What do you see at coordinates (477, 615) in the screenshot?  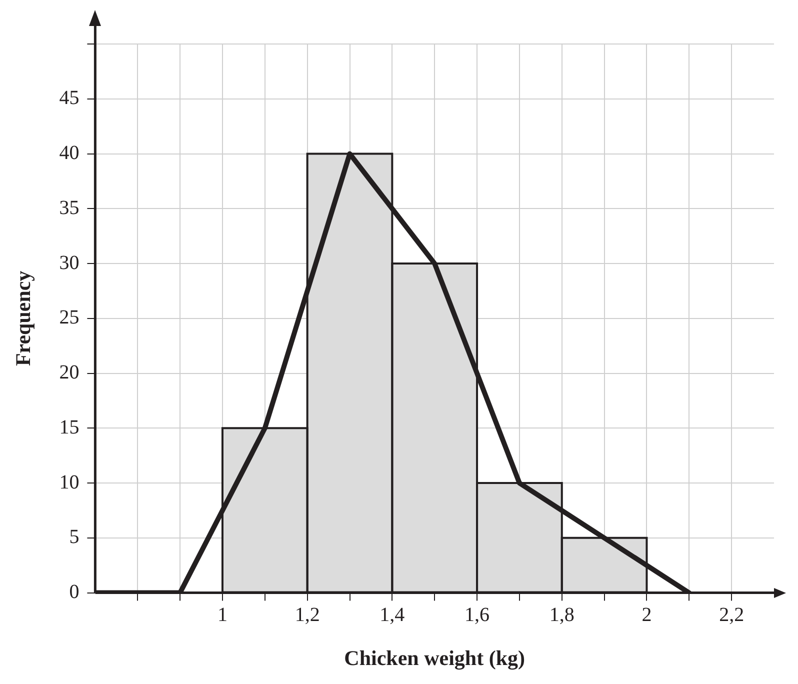 I see `x-tick-label: 1,6` at bounding box center [477, 615].